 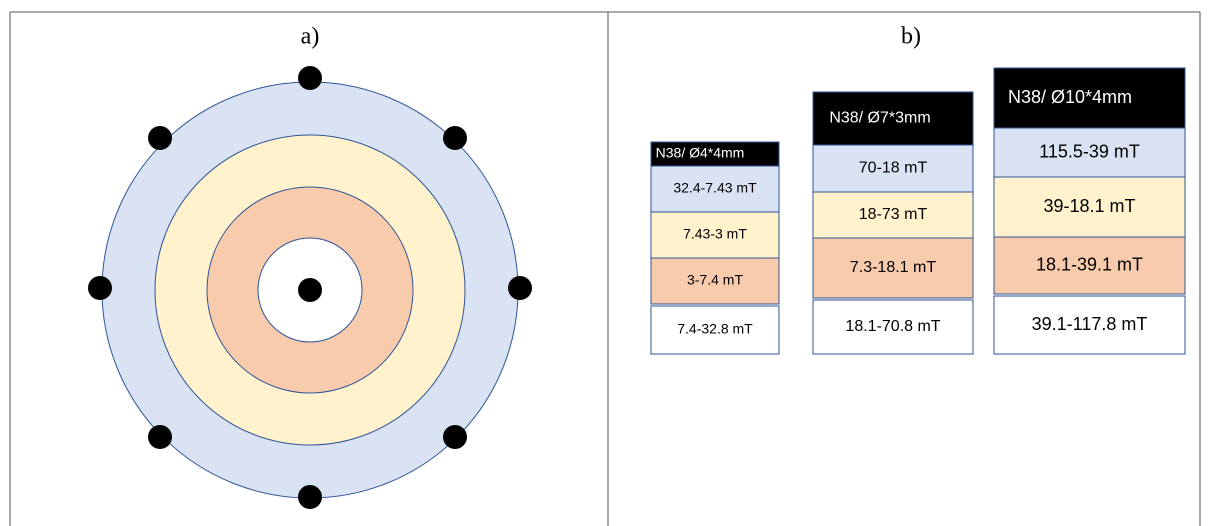 I want to click on table-cell-text: 3-7.4 mT, so click(x=715, y=280).